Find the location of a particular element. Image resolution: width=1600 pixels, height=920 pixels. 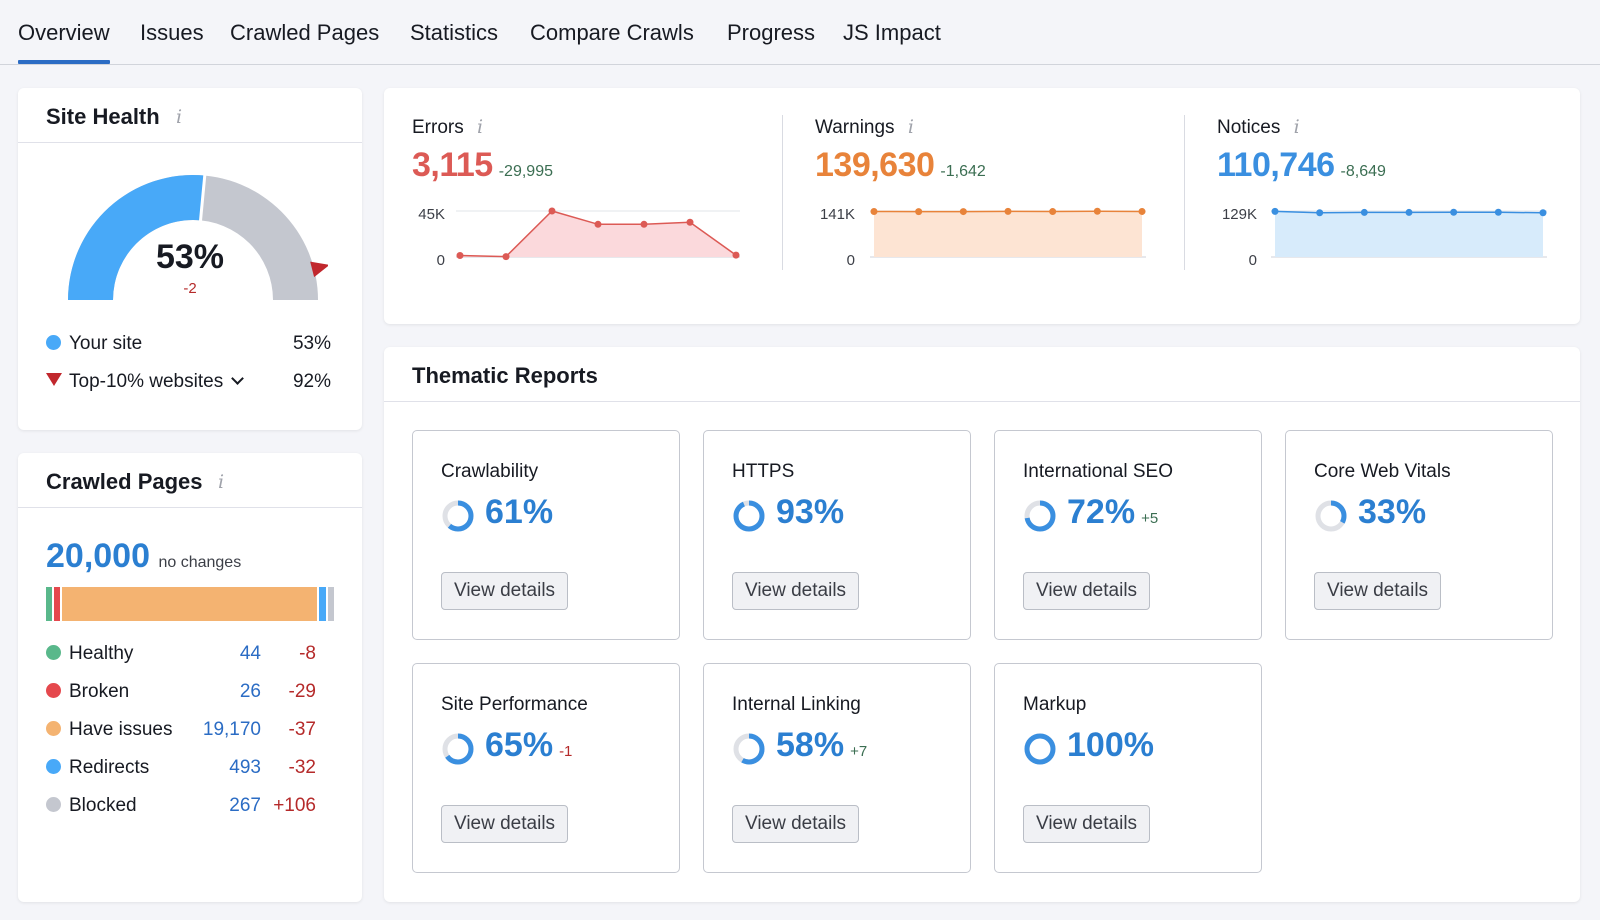

crawled-pages-bar is located at coordinates (190, 604).